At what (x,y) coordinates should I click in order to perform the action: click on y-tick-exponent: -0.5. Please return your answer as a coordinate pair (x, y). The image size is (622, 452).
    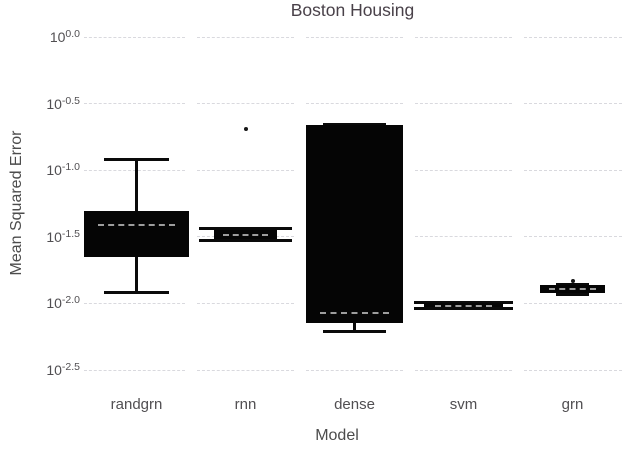
    Looking at the image, I should click on (70, 100).